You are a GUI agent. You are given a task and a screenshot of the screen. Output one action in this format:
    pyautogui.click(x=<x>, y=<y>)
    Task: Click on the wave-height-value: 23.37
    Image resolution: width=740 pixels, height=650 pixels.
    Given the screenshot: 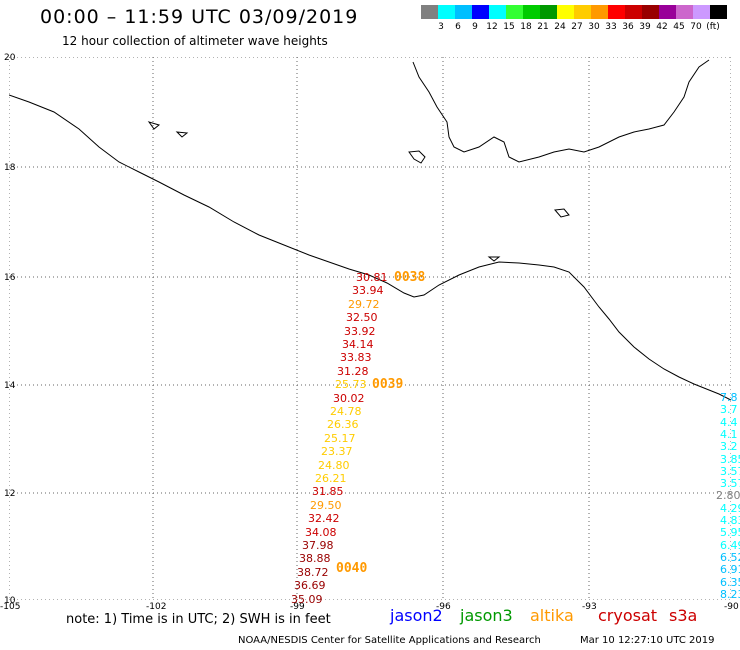 What is the action you would take?
    pyautogui.click(x=337, y=452)
    